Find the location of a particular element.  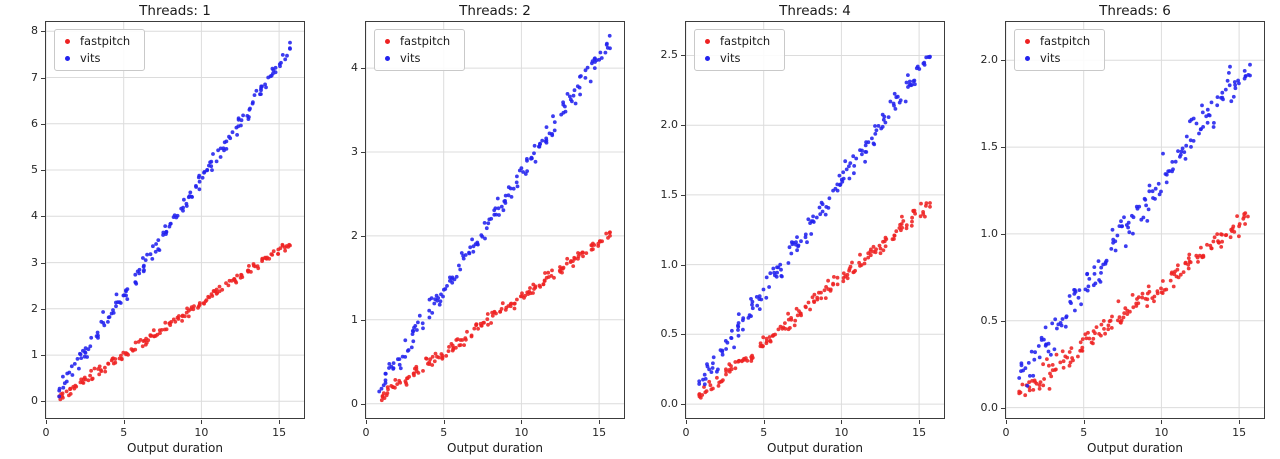

y-tick-label: 0 is located at coordinates (34, 401).